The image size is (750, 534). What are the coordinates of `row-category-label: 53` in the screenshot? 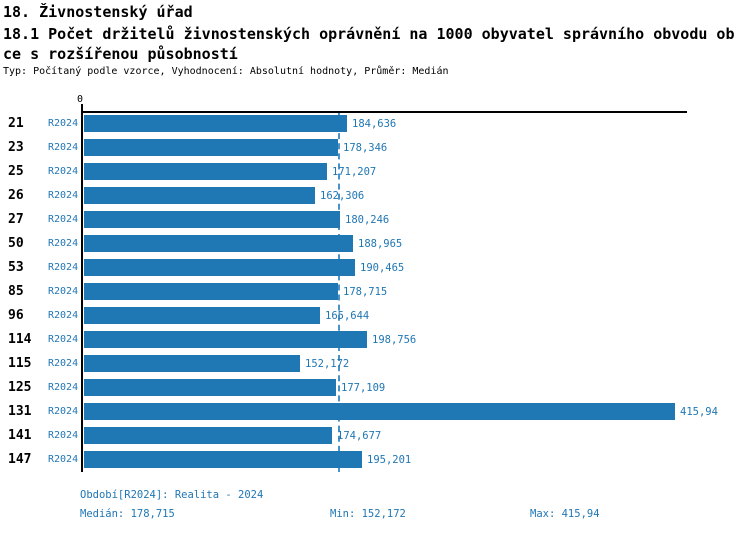 It's located at (16, 267).